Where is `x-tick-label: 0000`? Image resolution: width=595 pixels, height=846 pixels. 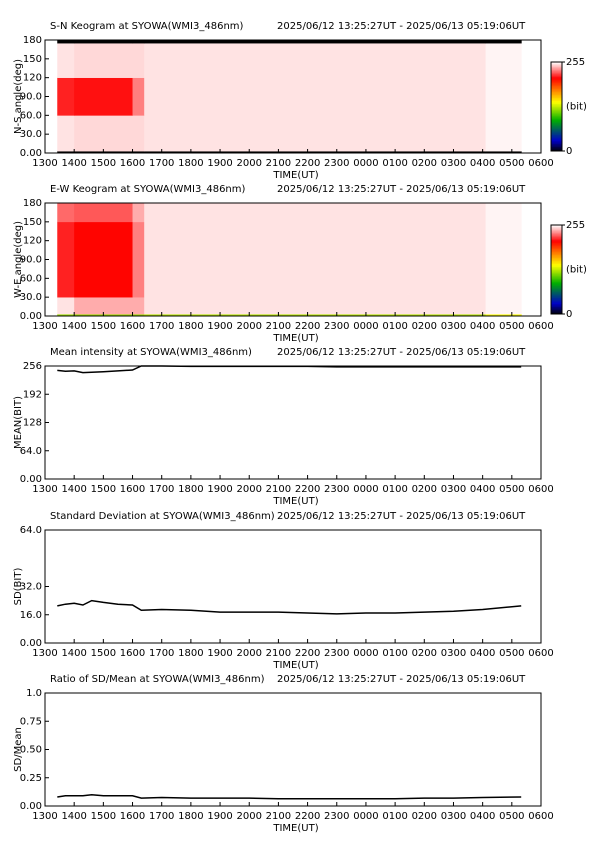 x-tick-label: 0000 is located at coordinates (365, 653).